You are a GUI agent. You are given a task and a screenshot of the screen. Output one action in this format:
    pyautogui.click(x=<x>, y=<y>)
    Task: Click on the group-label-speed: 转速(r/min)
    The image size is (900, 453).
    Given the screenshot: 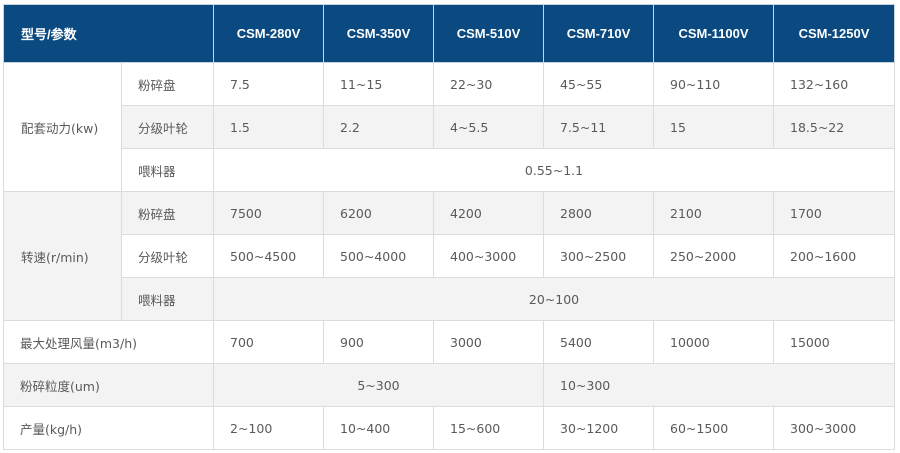 What is the action you would take?
    pyautogui.click(x=62, y=256)
    